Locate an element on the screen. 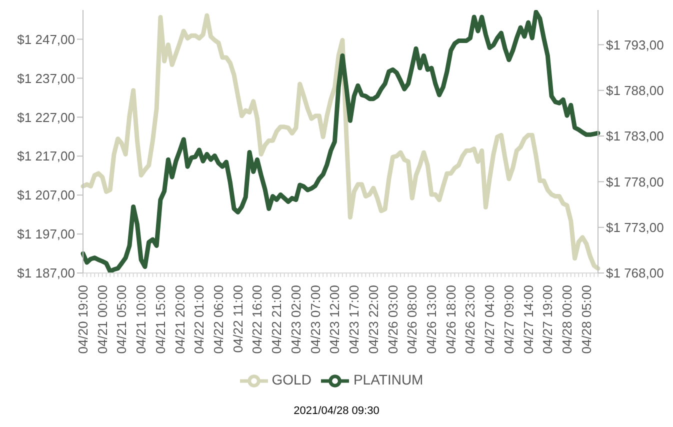 Image resolution: width=673 pixels, height=427 pixels. x-tick-label: 04/26 23:00 is located at coordinates (470, 319).